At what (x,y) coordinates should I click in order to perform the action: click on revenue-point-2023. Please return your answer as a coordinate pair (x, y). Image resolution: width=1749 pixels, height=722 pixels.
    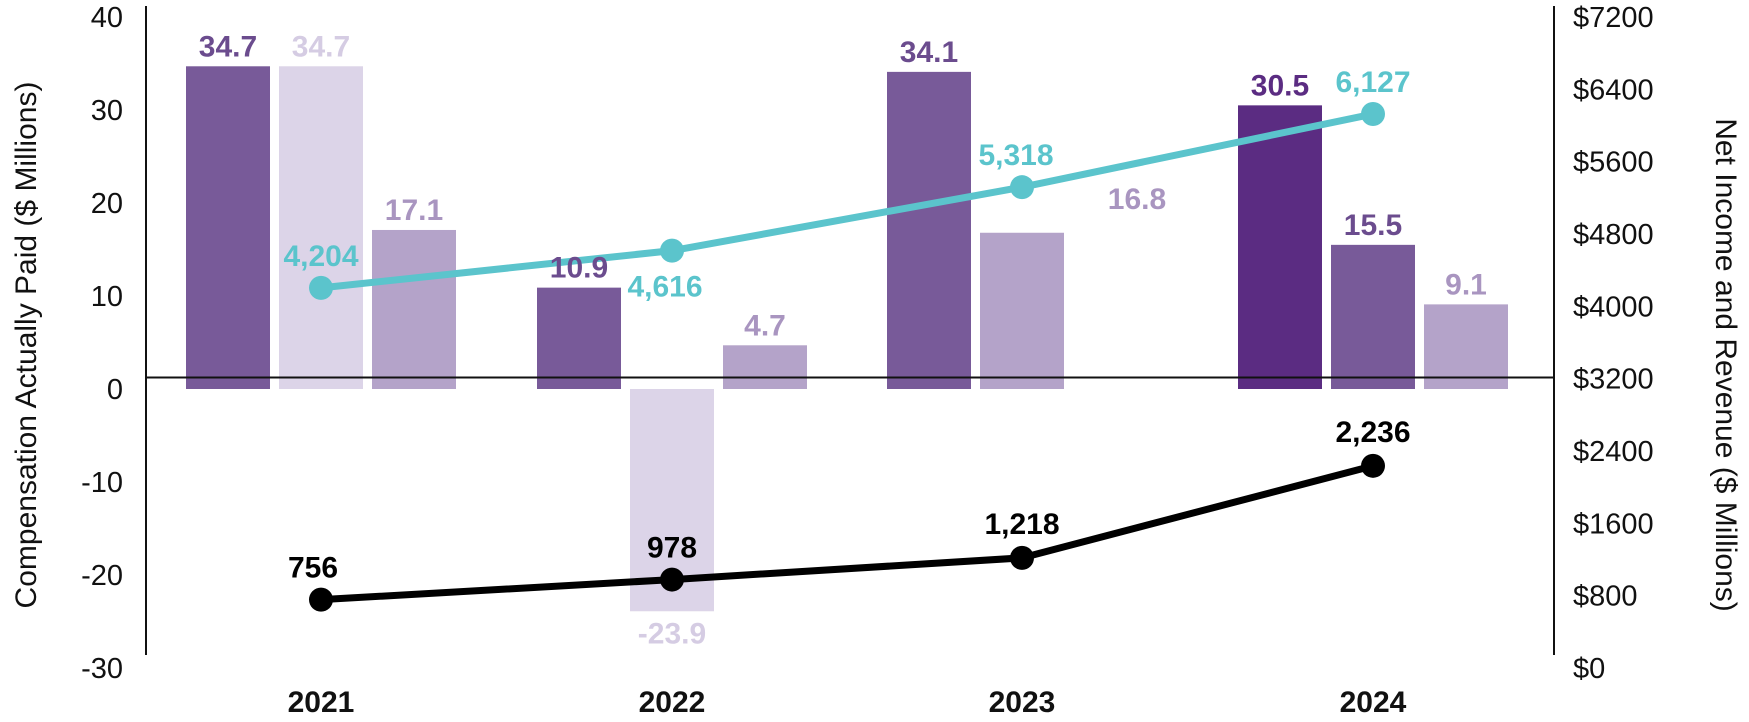
    Looking at the image, I should click on (1022, 187).